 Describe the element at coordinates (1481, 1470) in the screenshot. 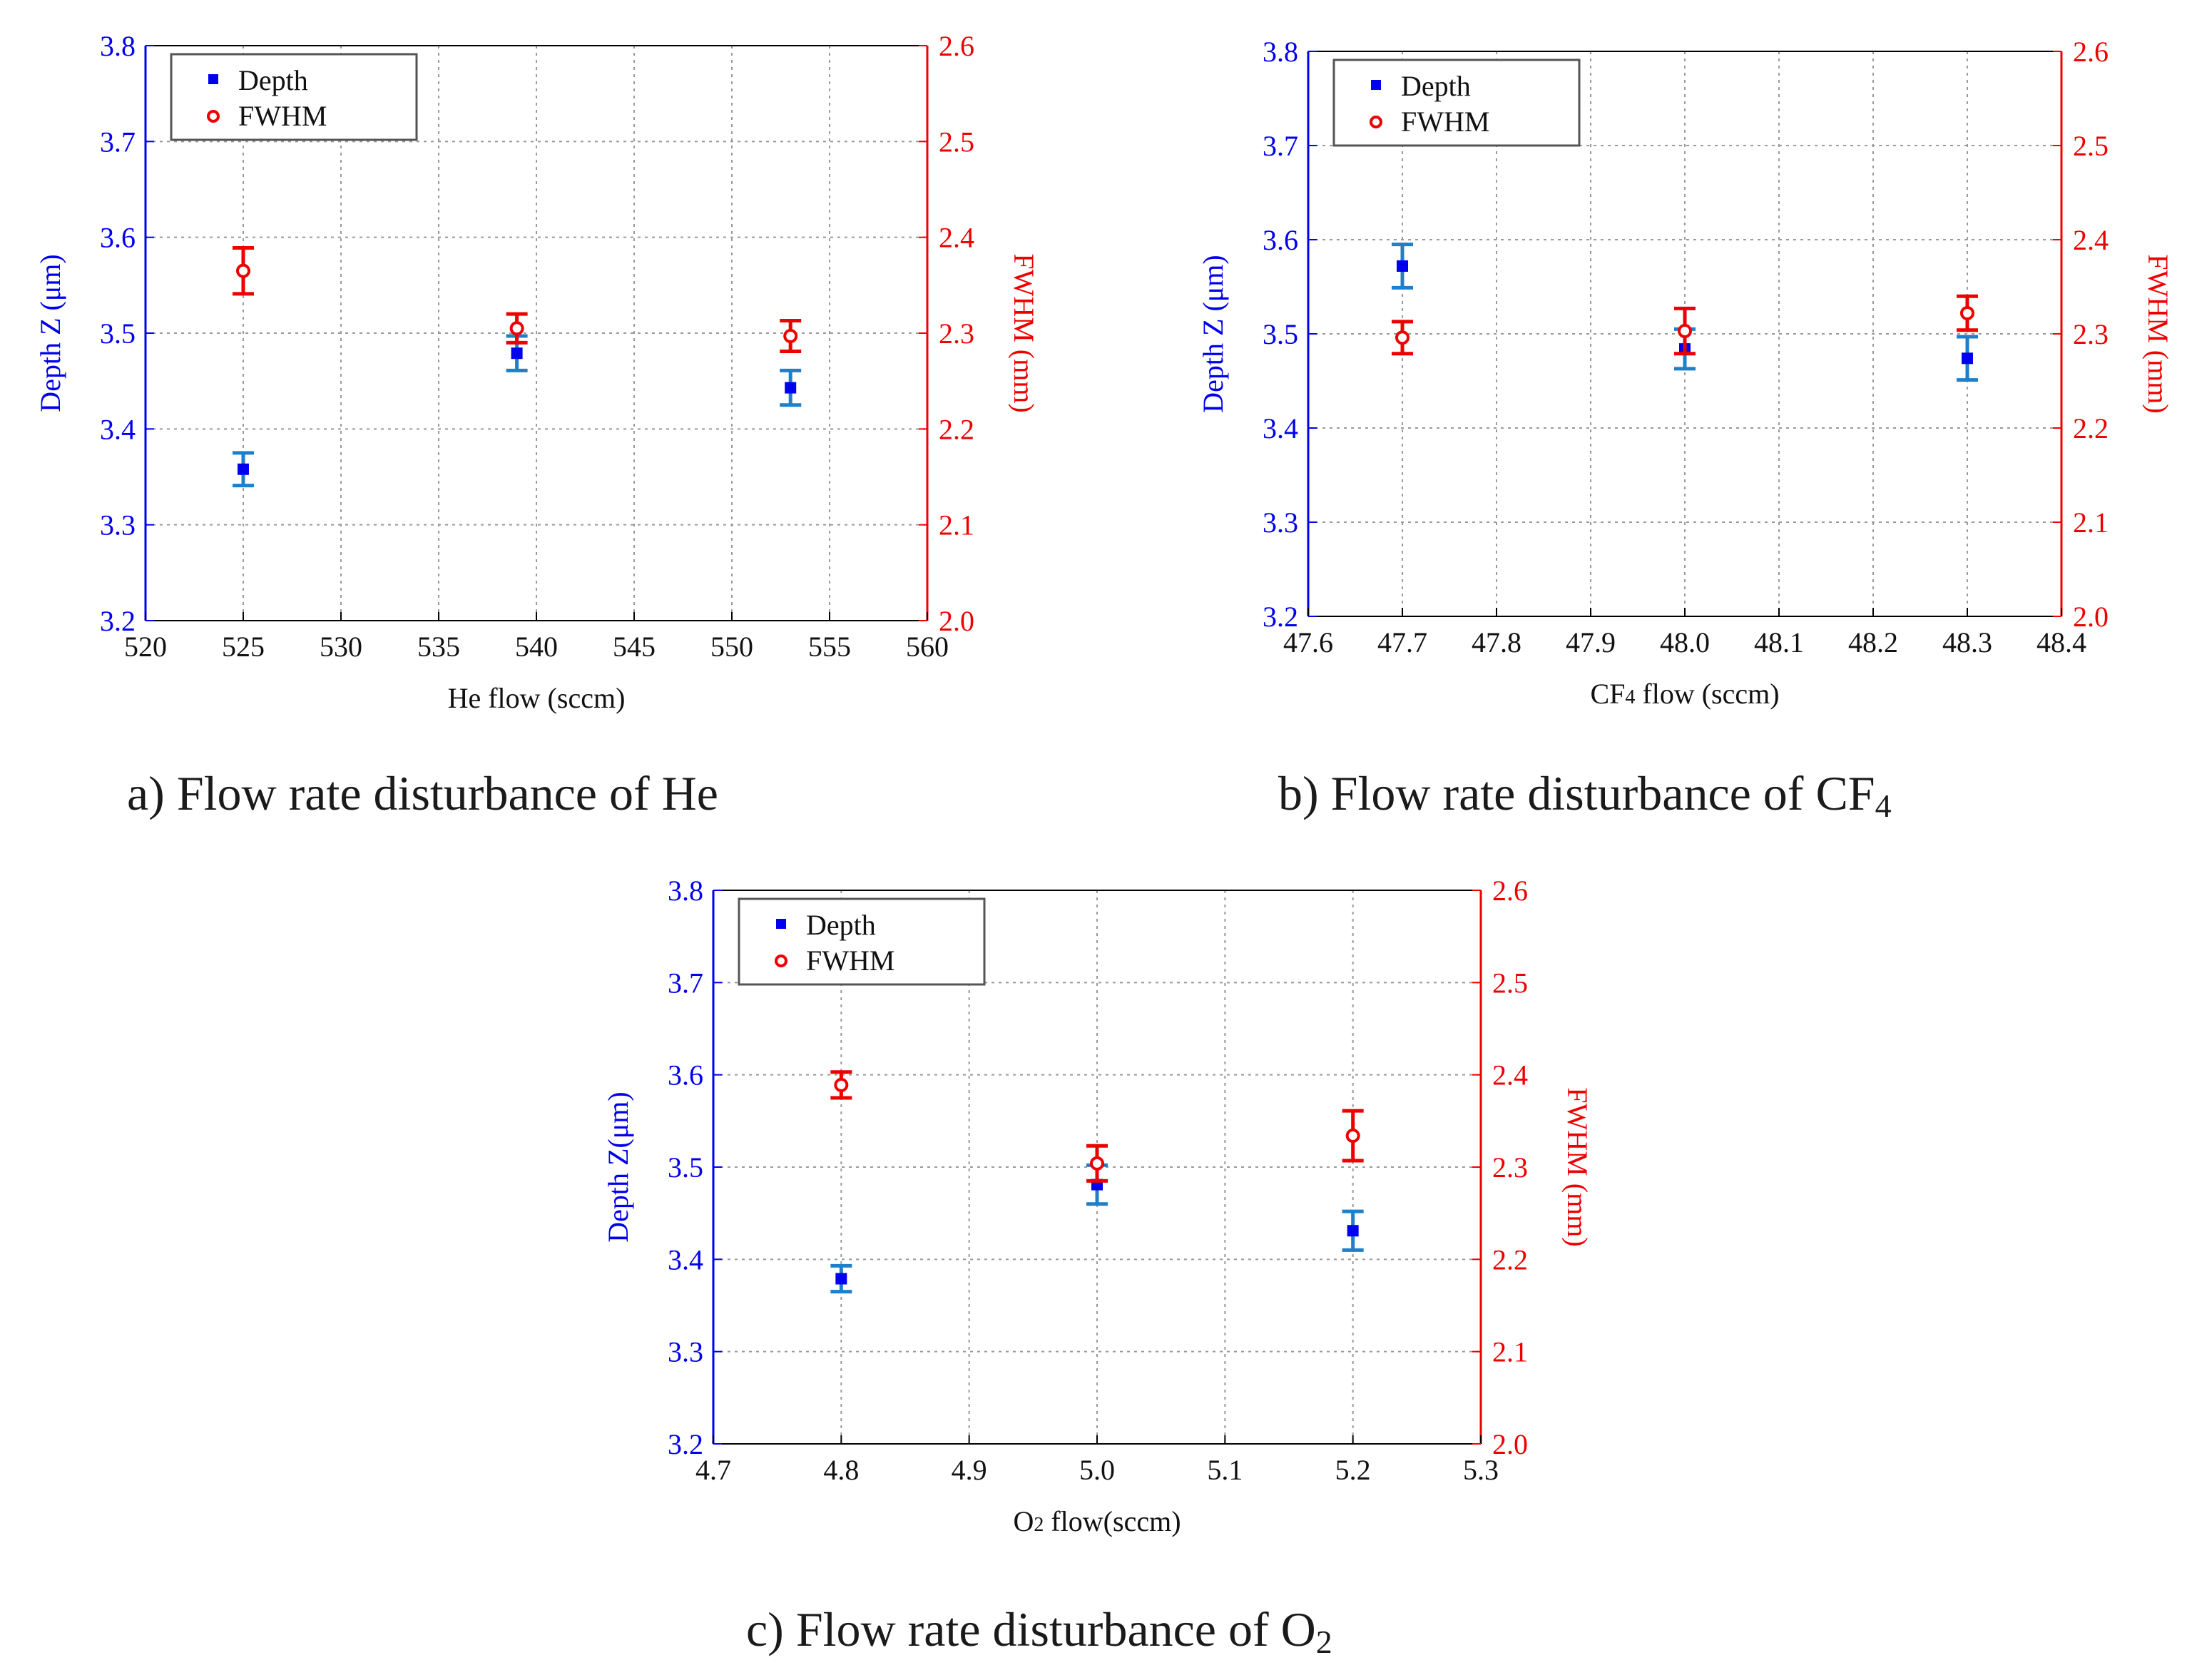

I see `x-tick-label: 5.3` at that location.